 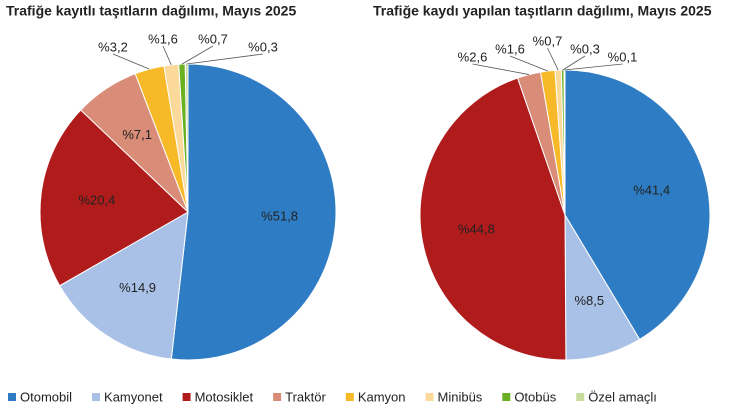 I want to click on legend-label: Traktör, so click(x=305, y=396).